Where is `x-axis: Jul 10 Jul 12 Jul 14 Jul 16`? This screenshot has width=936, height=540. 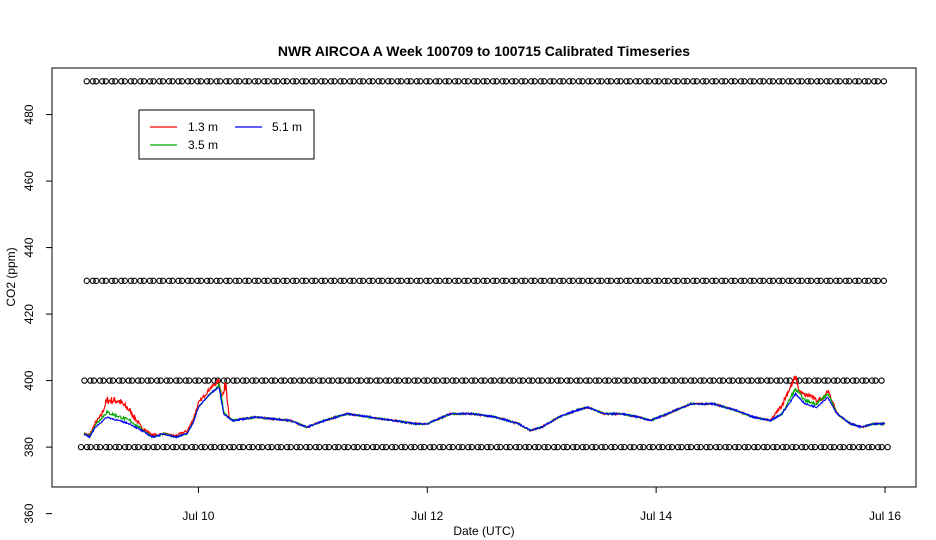 x-axis: Jul 10 Jul 12 Jul 14 Jul 16 is located at coordinates (541, 505).